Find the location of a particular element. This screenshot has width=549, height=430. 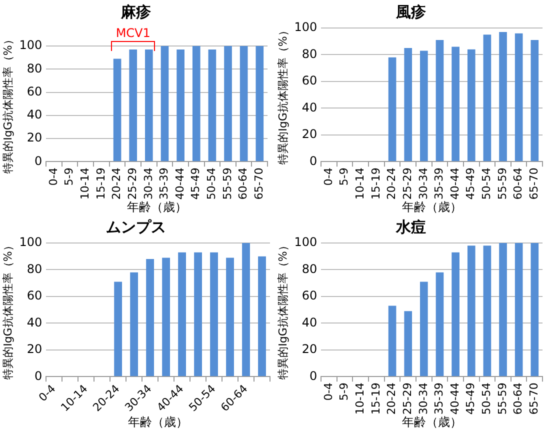

x-tick-label: 15-19 is located at coordinates (375, 398).